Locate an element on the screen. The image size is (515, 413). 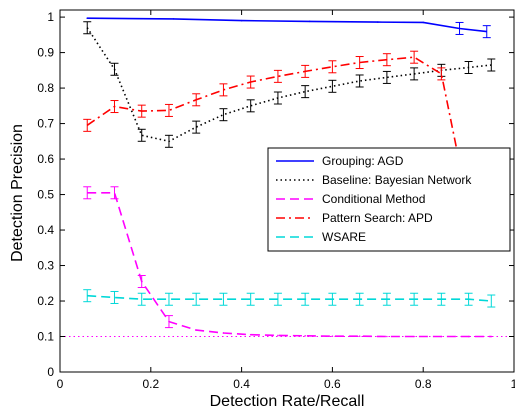
legend-entry: Grouping: AGD is located at coordinates (340, 161).